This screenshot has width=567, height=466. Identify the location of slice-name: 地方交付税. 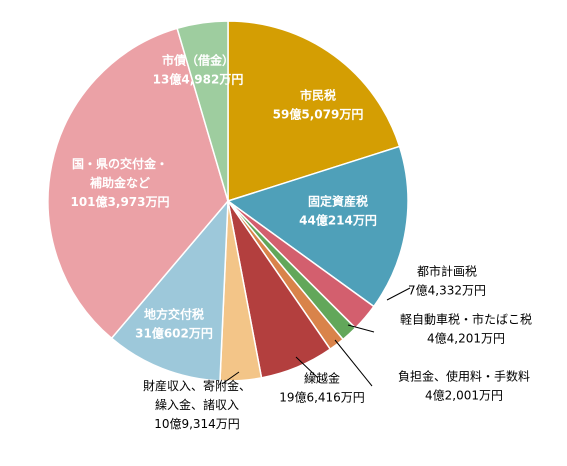
(174, 314).